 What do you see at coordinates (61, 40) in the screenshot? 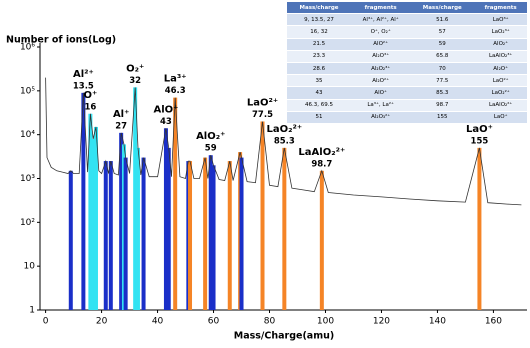
I see `y-axis-label: Number of ions(Log)` at bounding box center [61, 40].